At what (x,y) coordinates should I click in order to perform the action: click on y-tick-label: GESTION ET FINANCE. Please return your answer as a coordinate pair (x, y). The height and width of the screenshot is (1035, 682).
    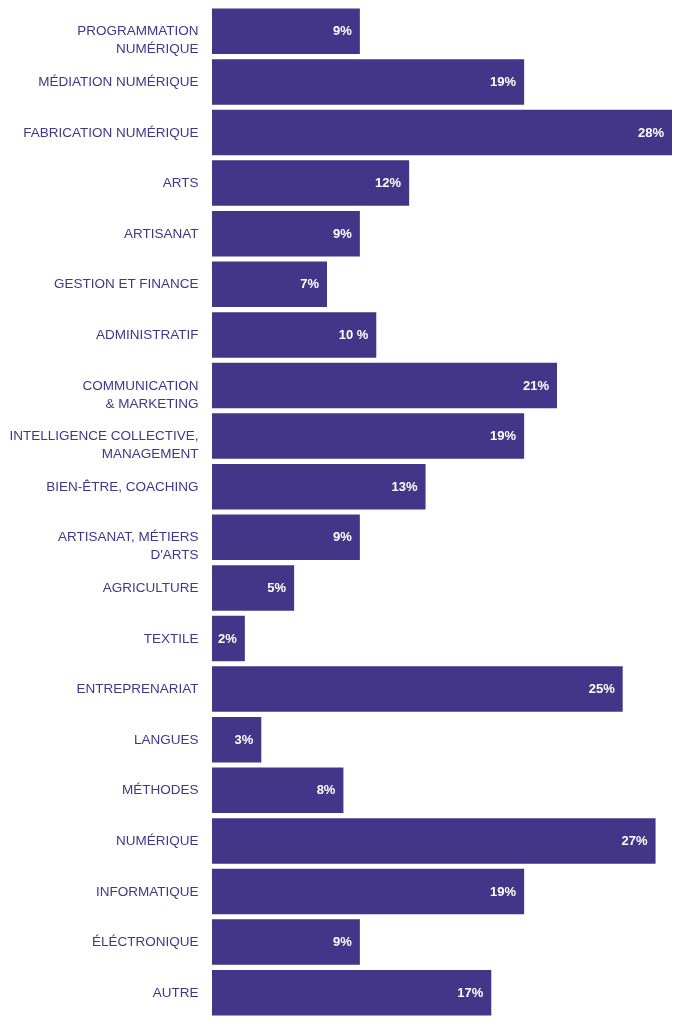
    Looking at the image, I should click on (126, 284).